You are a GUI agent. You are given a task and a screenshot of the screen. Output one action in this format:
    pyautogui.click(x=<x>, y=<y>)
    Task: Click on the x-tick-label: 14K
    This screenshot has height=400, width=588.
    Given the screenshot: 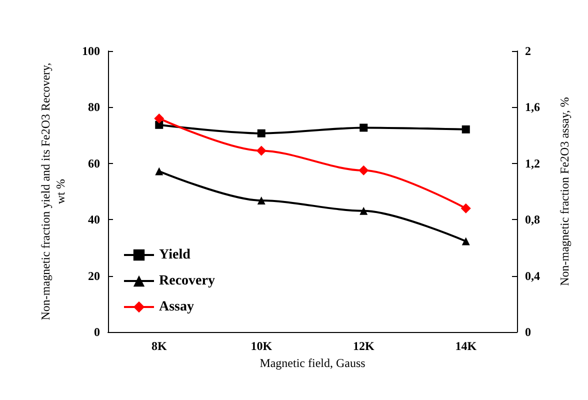 What is the action you would take?
    pyautogui.click(x=466, y=346)
    